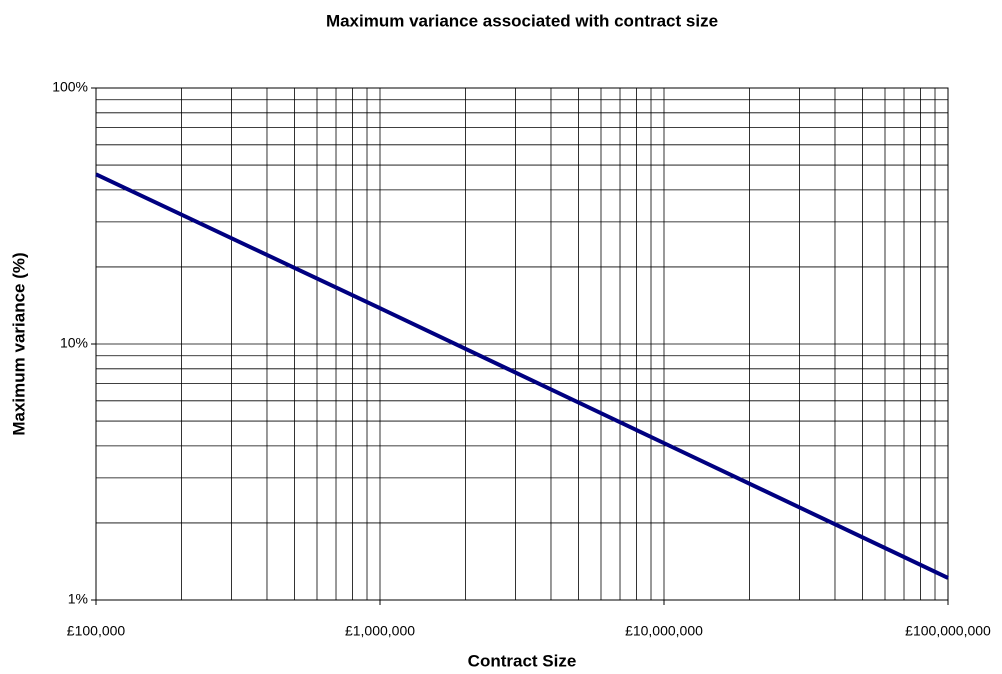 The width and height of the screenshot is (1002, 674). I want to click on x-axis-title: Contract Size, so click(522, 660).